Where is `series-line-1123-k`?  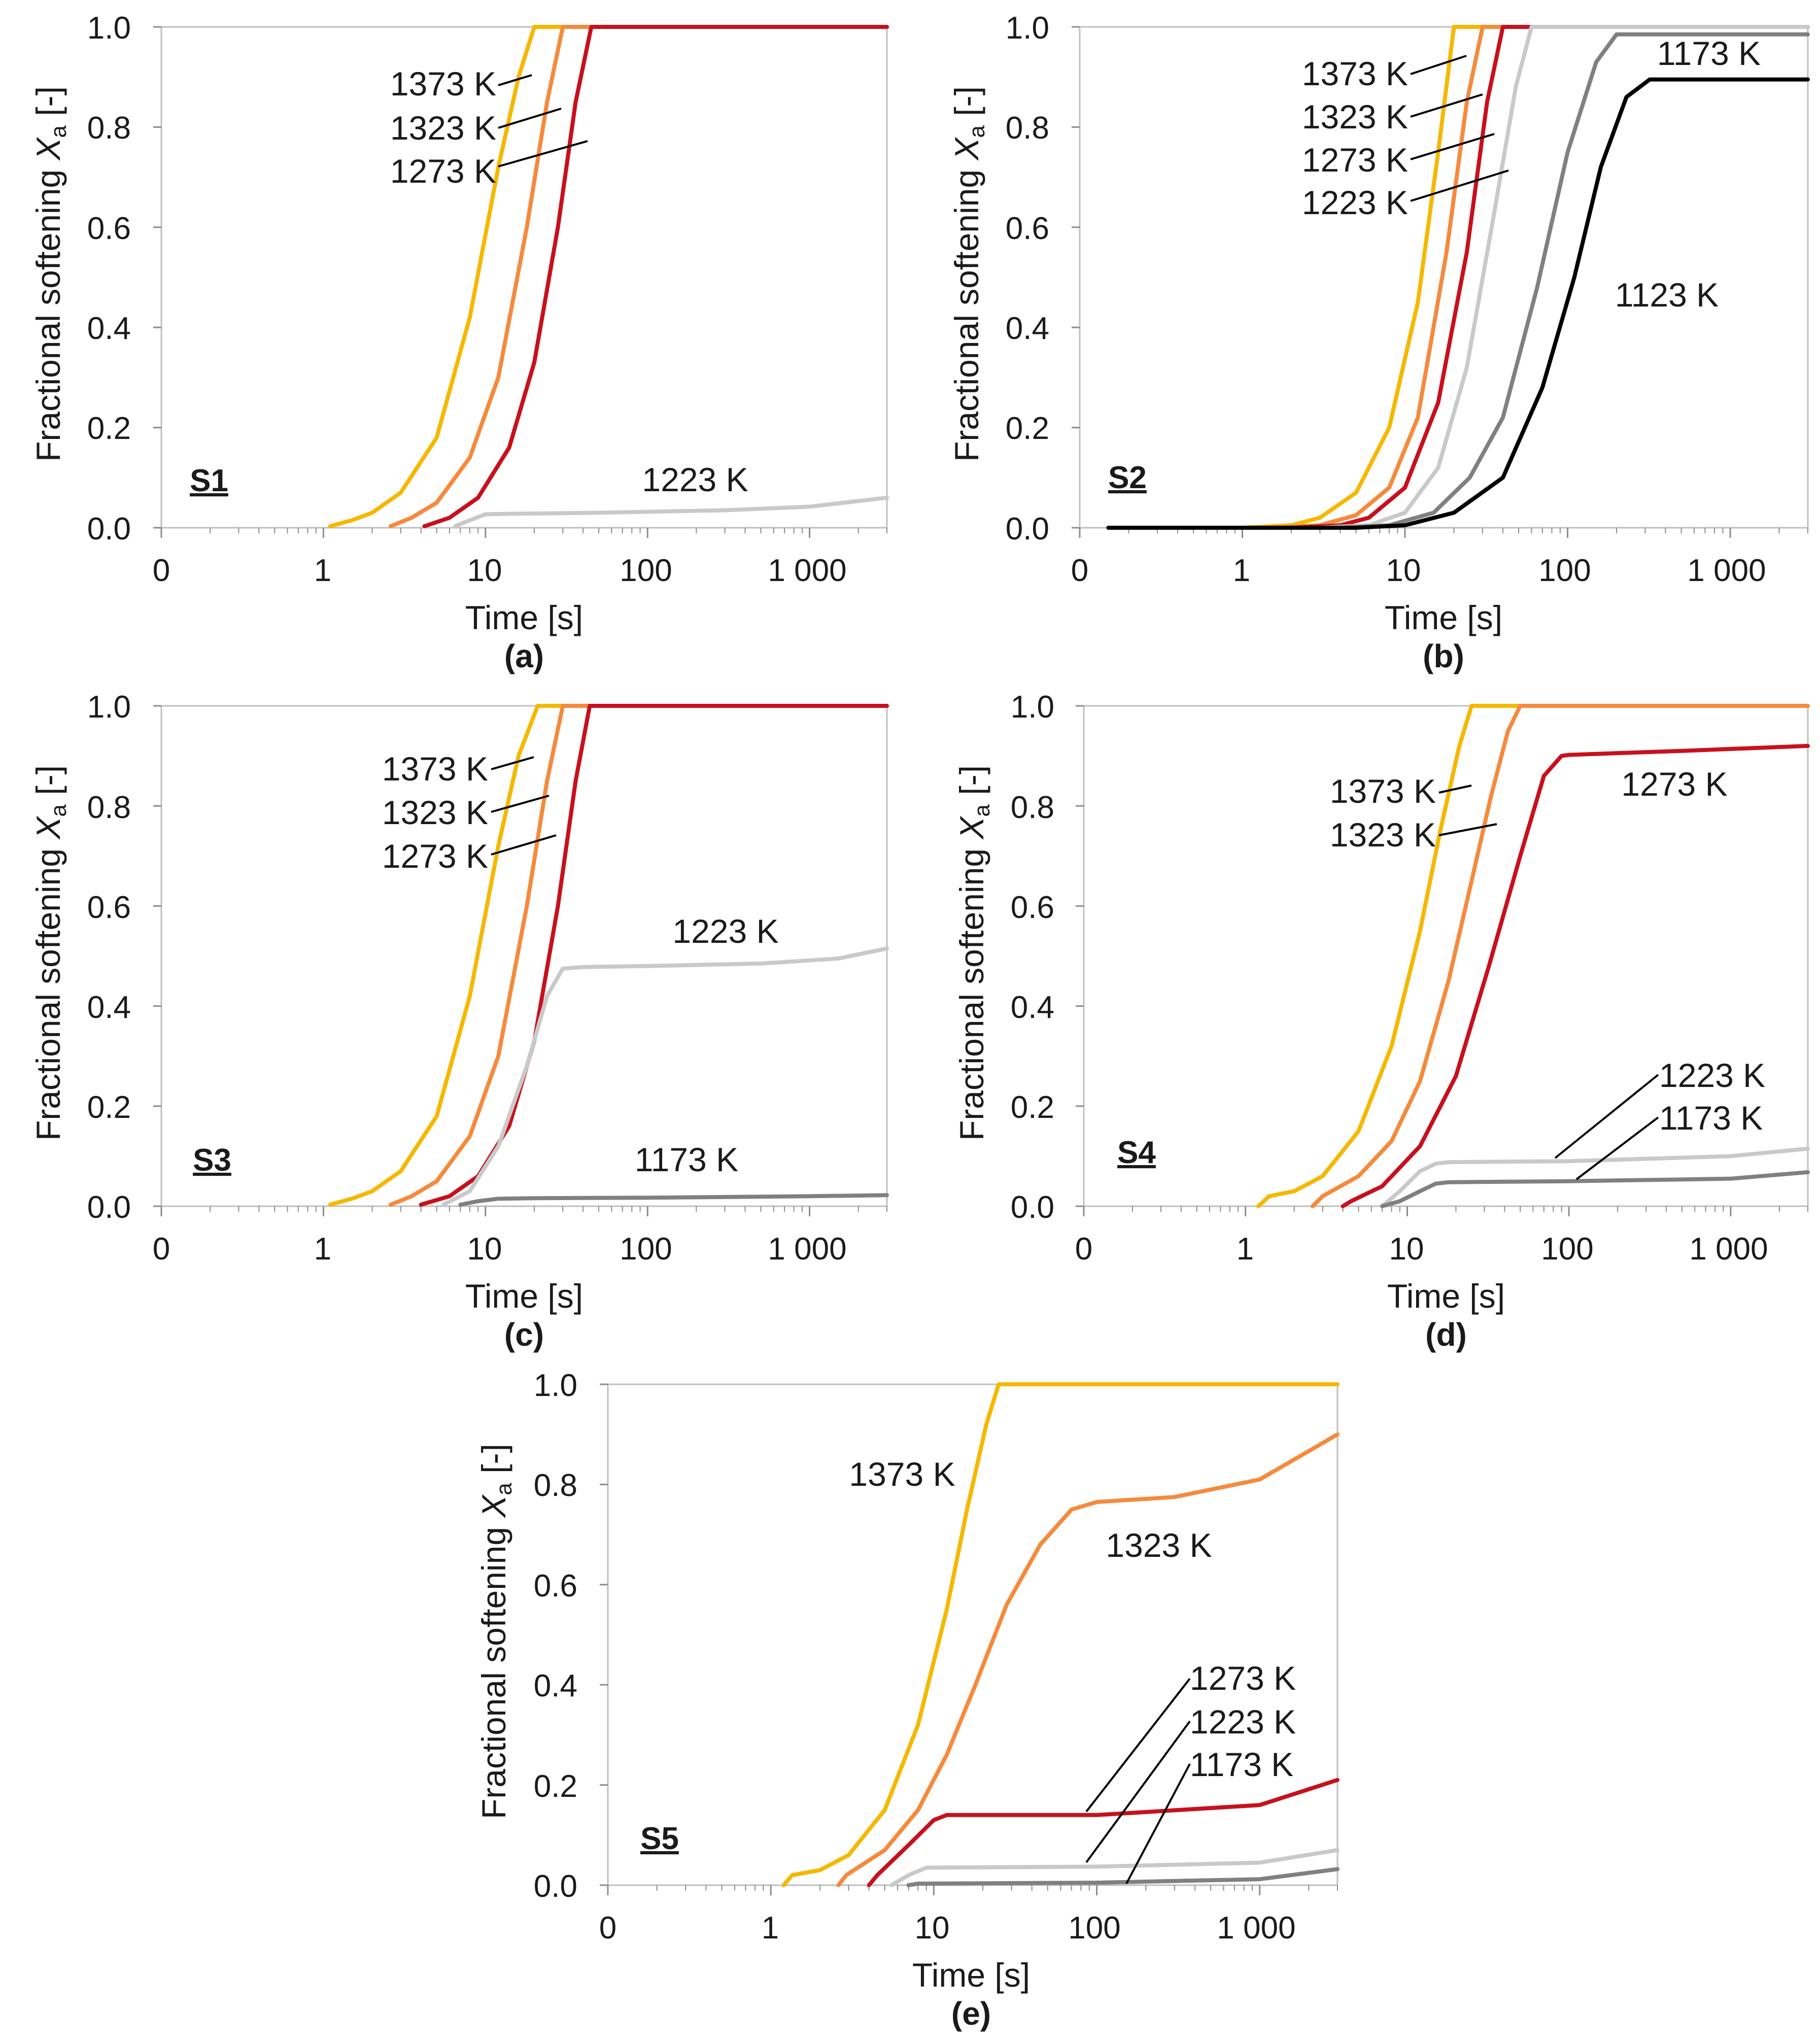
series-line-1123-k is located at coordinates (1458, 303).